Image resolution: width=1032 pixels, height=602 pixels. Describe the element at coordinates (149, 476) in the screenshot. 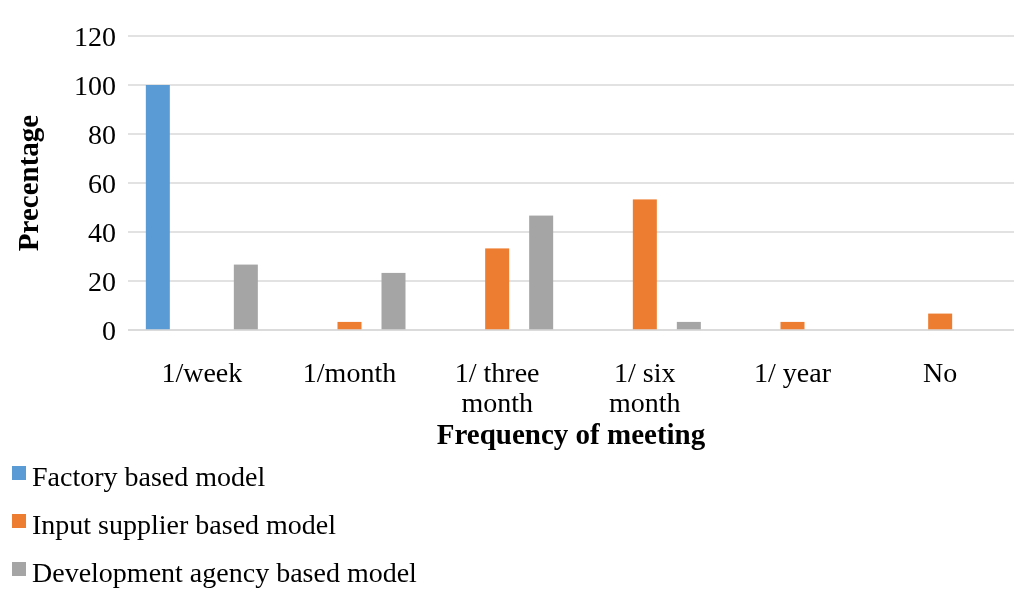

I see `legend-label: Factory based model` at that location.